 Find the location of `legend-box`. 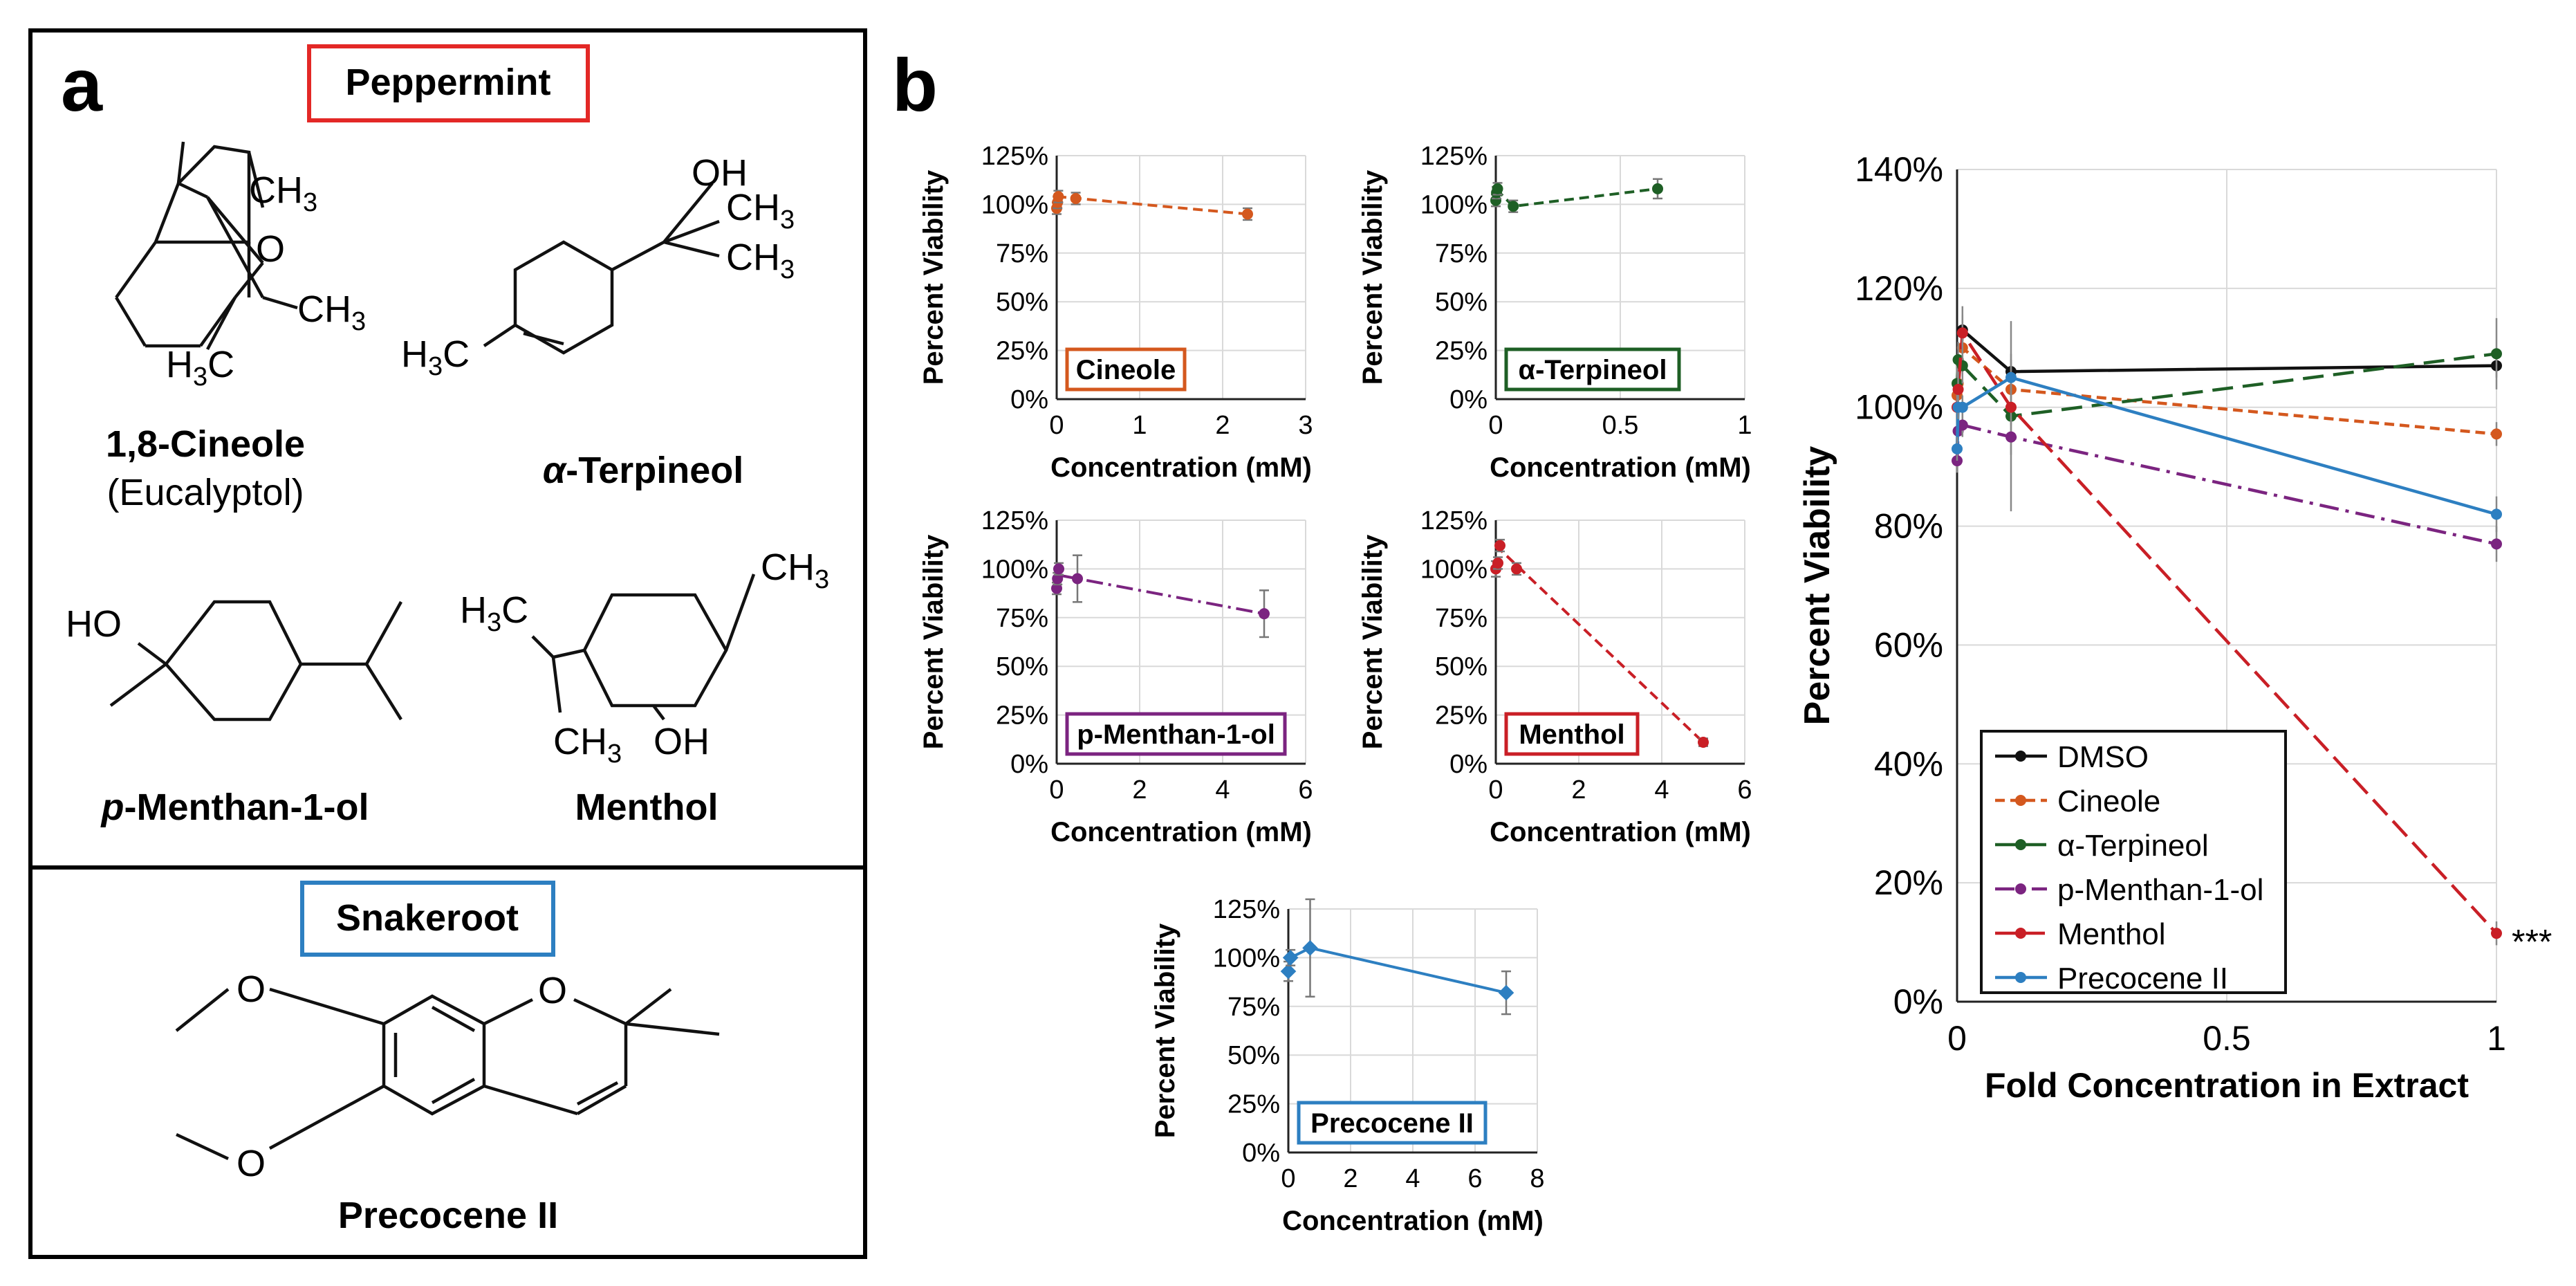

legend-box is located at coordinates (2133, 862).